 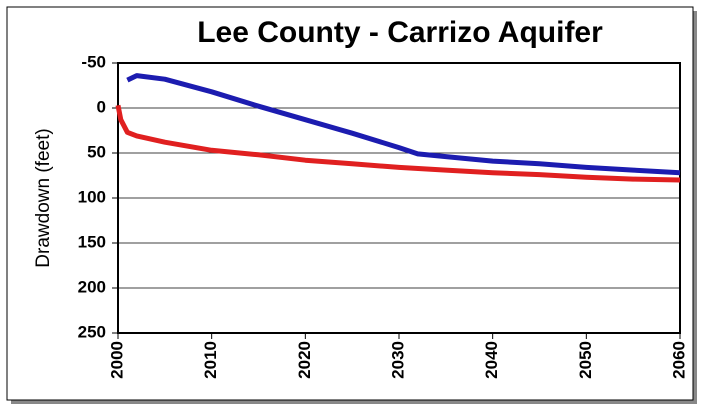 I want to click on y-tick-label: 50, so click(x=96, y=151).